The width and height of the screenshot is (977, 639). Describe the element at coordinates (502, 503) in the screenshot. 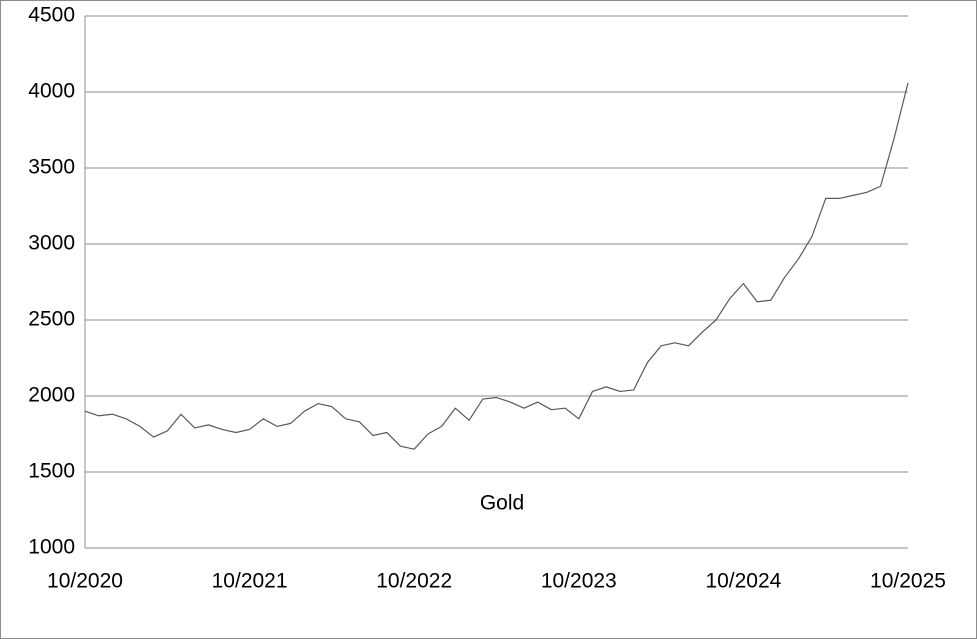

I see `series-label: Gold` at that location.